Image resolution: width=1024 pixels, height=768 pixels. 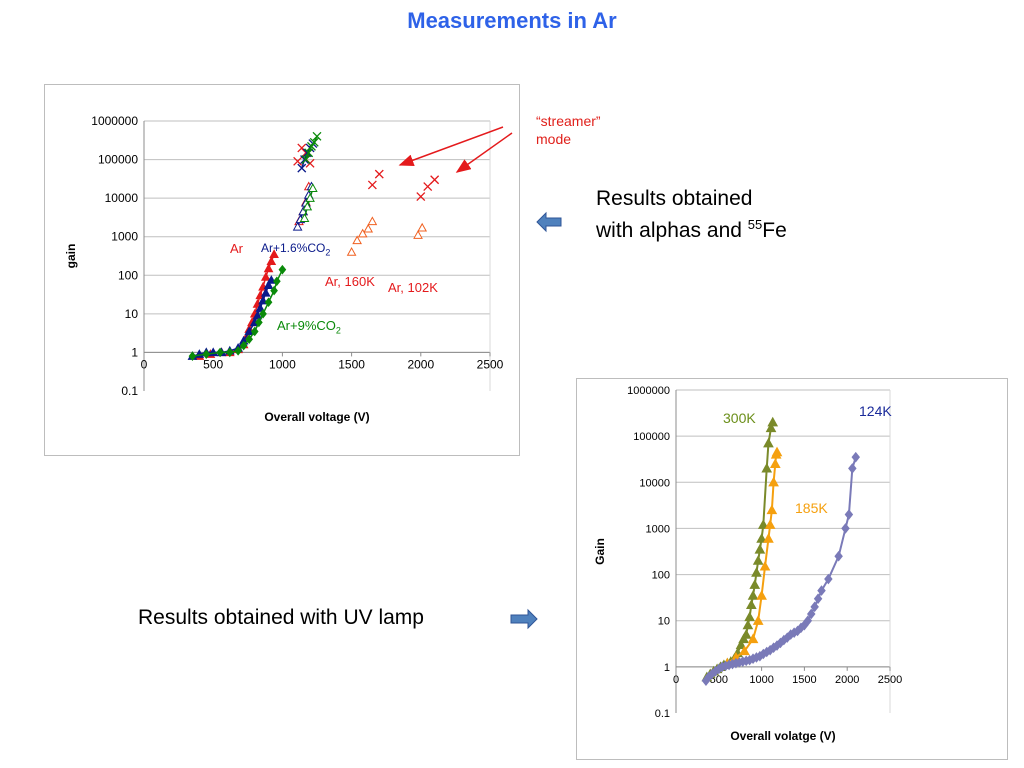 What do you see at coordinates (549, 222) in the screenshot?
I see `left-arrow-icon` at bounding box center [549, 222].